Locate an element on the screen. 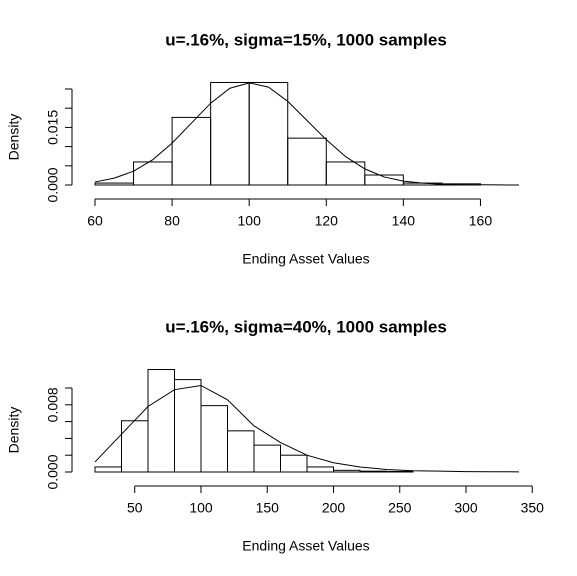 This screenshot has height=576, width=577. chart-title: u=.16%, sigma=40%, 1000 samples is located at coordinates (306, 326).